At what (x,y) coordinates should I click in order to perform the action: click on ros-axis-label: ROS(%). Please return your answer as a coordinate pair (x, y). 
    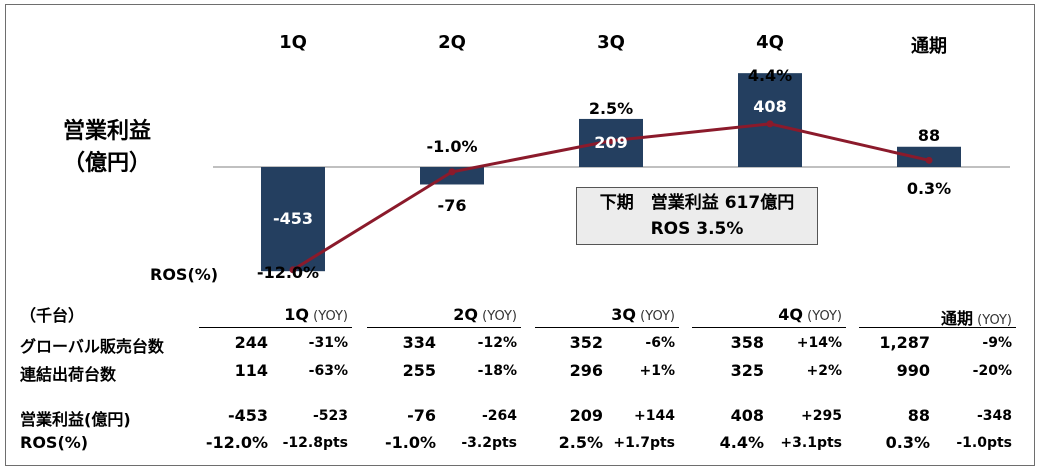
    Looking at the image, I should click on (184, 274).